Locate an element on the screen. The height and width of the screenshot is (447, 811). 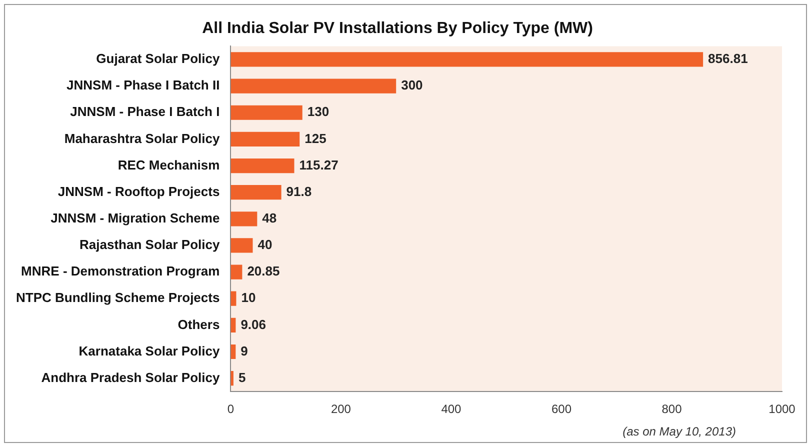
data-label: 10 is located at coordinates (248, 298).